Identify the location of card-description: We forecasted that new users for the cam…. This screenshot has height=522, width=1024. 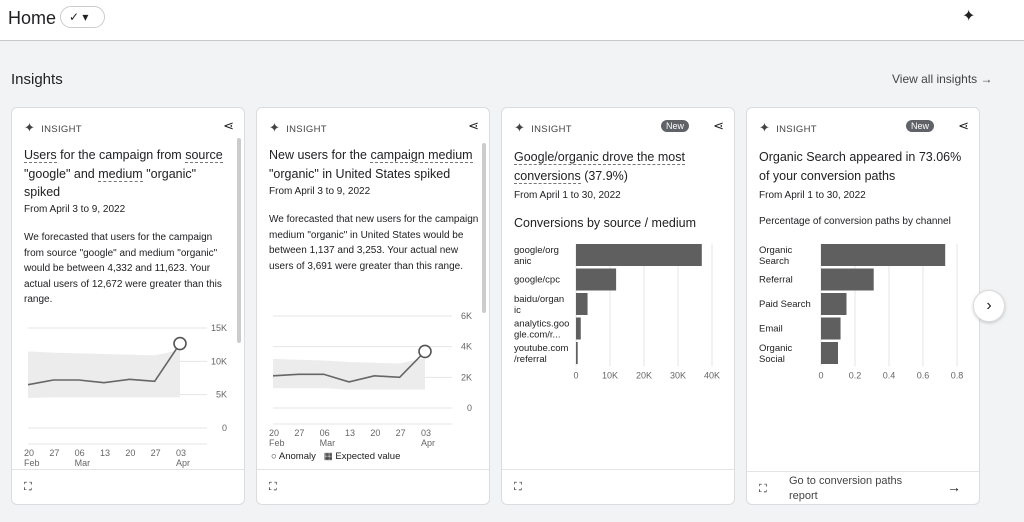
(374, 243).